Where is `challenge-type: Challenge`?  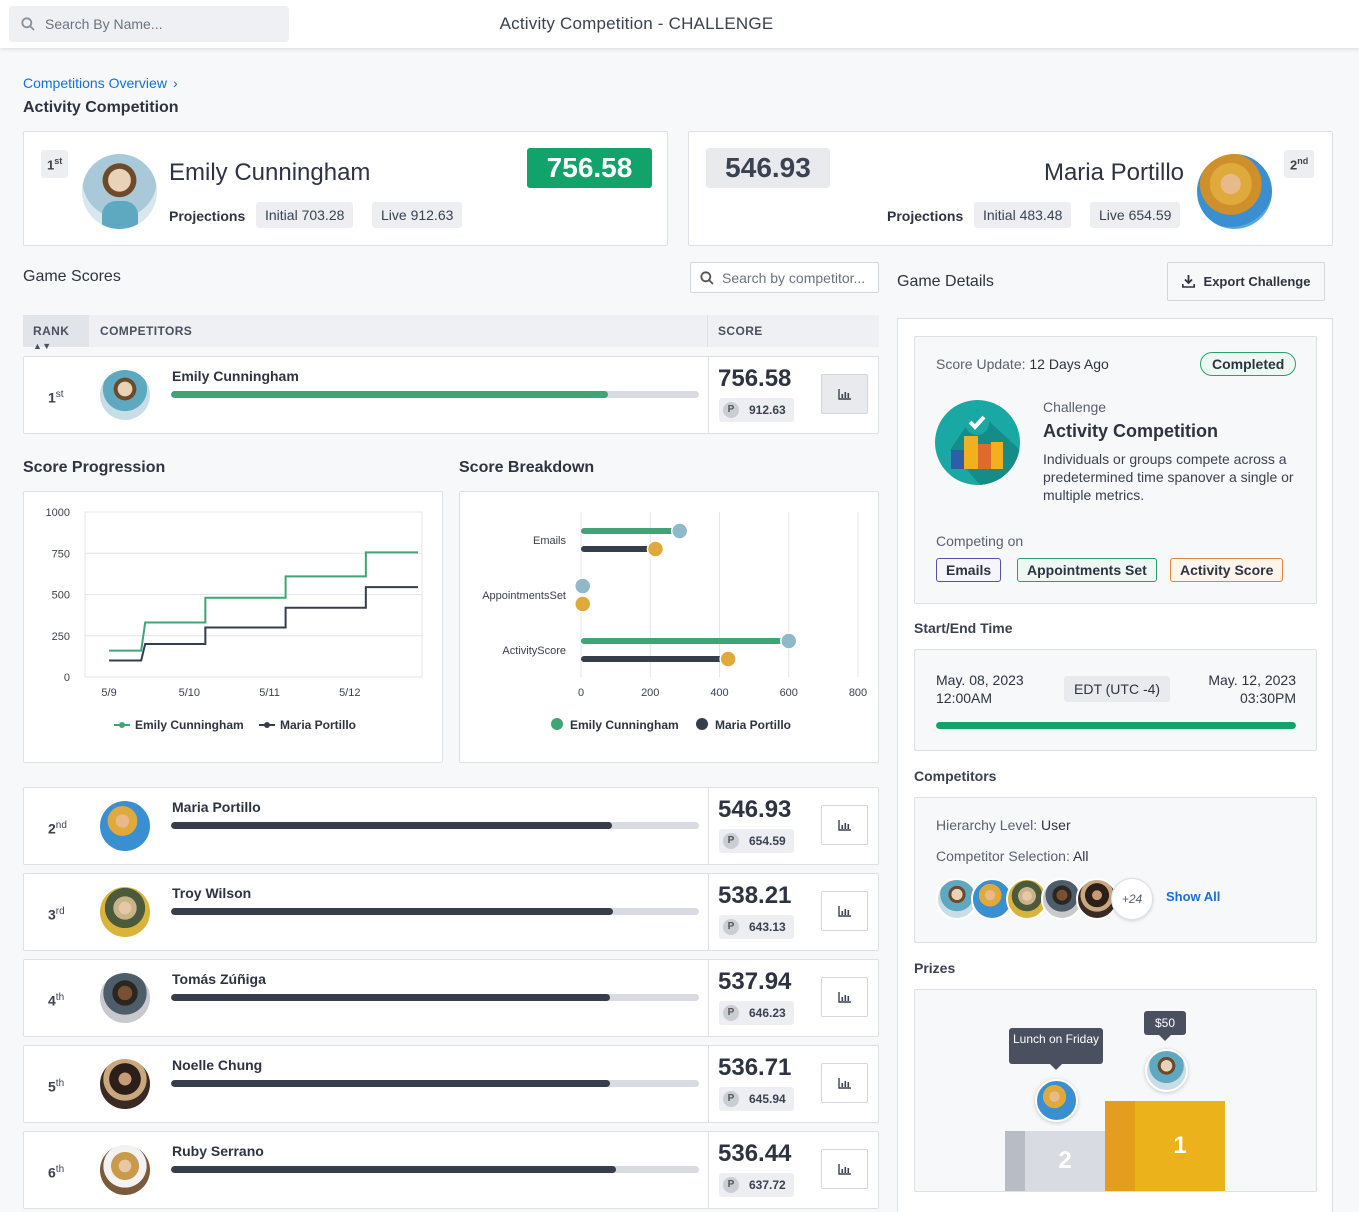 challenge-type: Challenge is located at coordinates (1075, 407).